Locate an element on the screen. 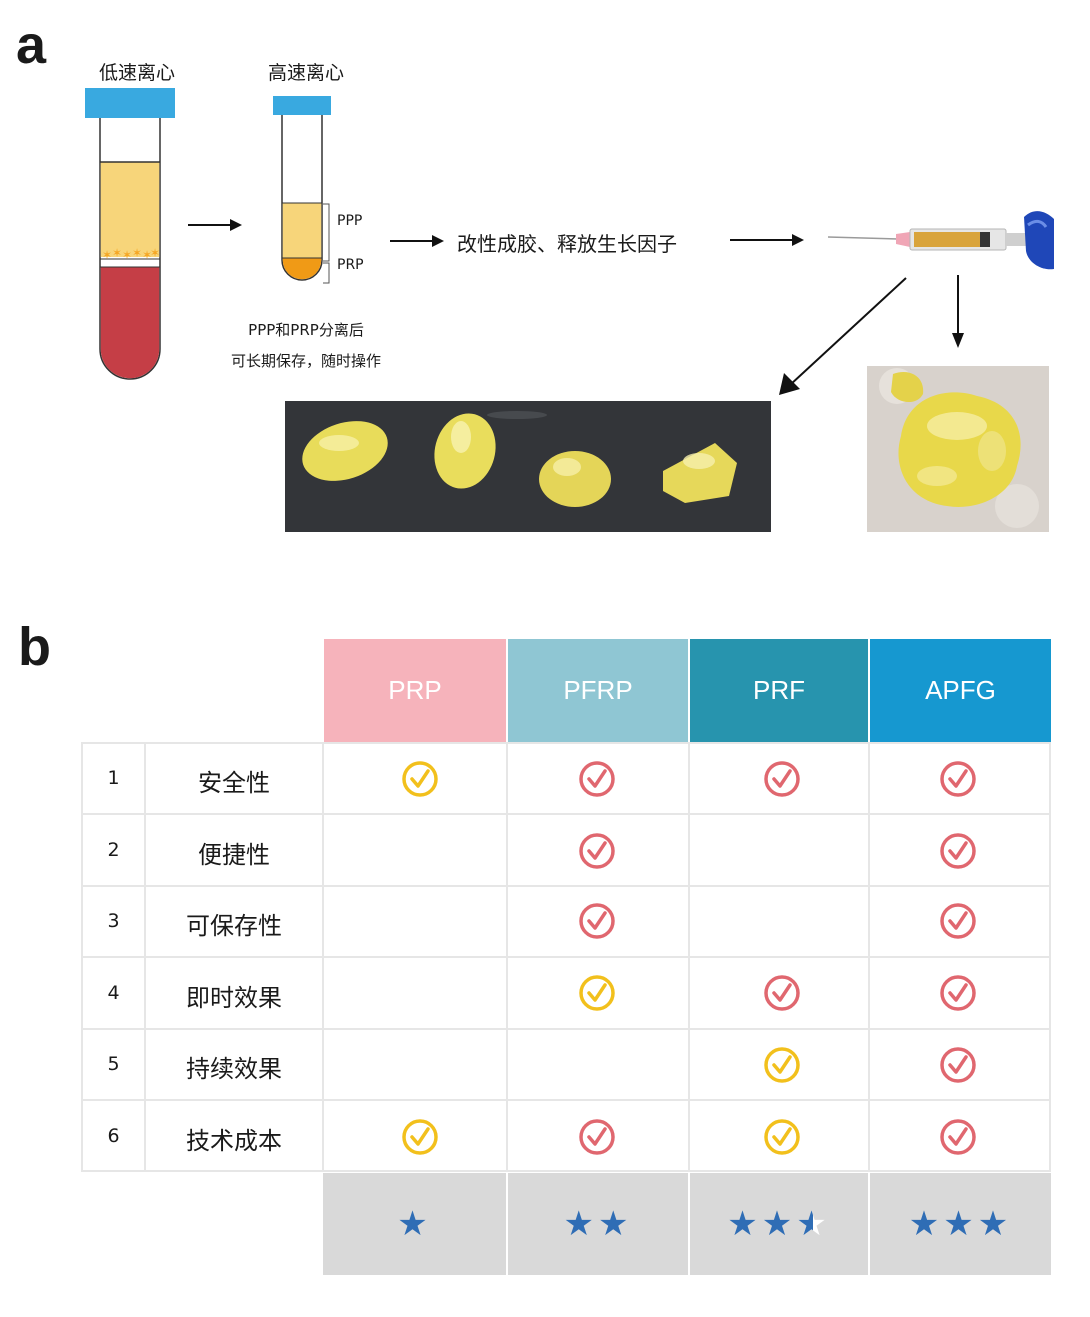 The height and width of the screenshot is (1317, 1090). star-rating-icon: ★★★ is located at coordinates (960, 1224).